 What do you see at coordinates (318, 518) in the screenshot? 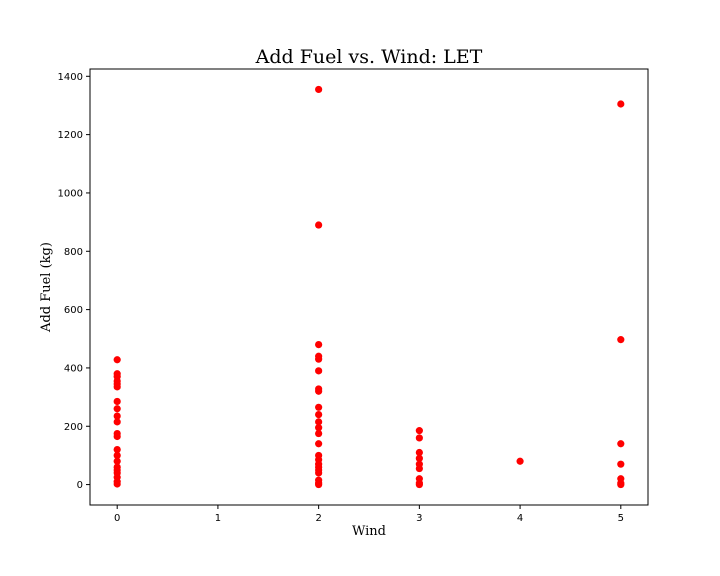
I see `x-tick-label: 2` at bounding box center [318, 518].